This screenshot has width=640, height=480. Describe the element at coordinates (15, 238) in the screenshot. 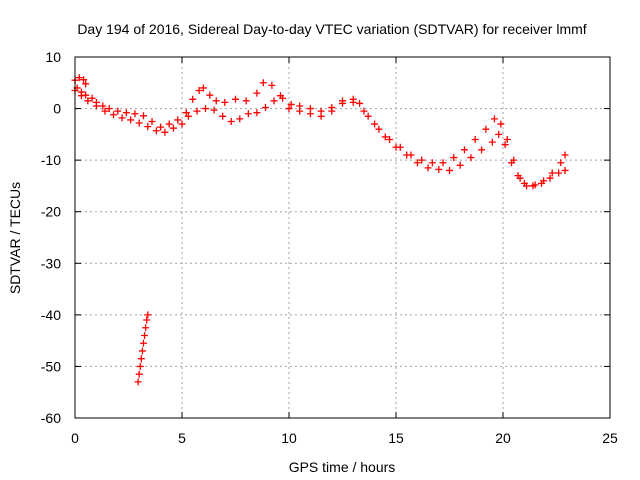

I see `y-axis-label: SDTVAR / TECUs` at that location.